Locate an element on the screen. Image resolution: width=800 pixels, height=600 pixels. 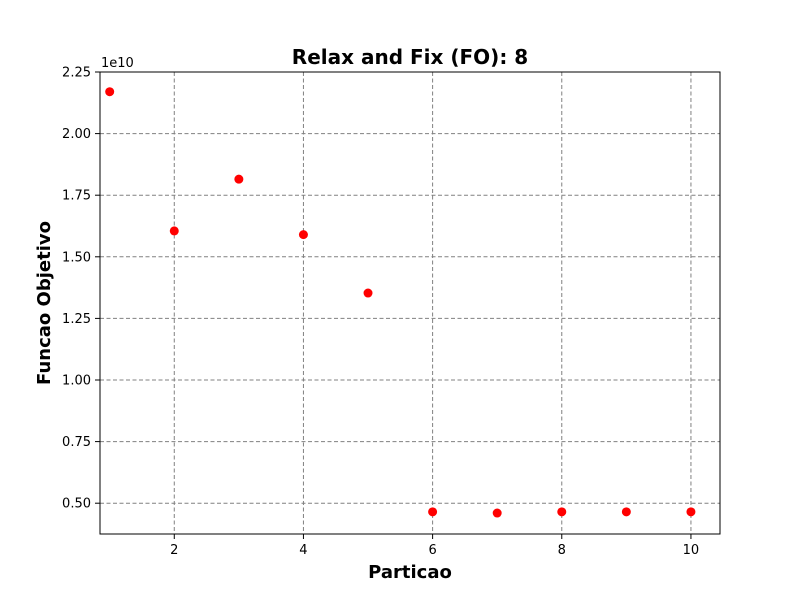
x-tick-label: 4 is located at coordinates (303, 550).